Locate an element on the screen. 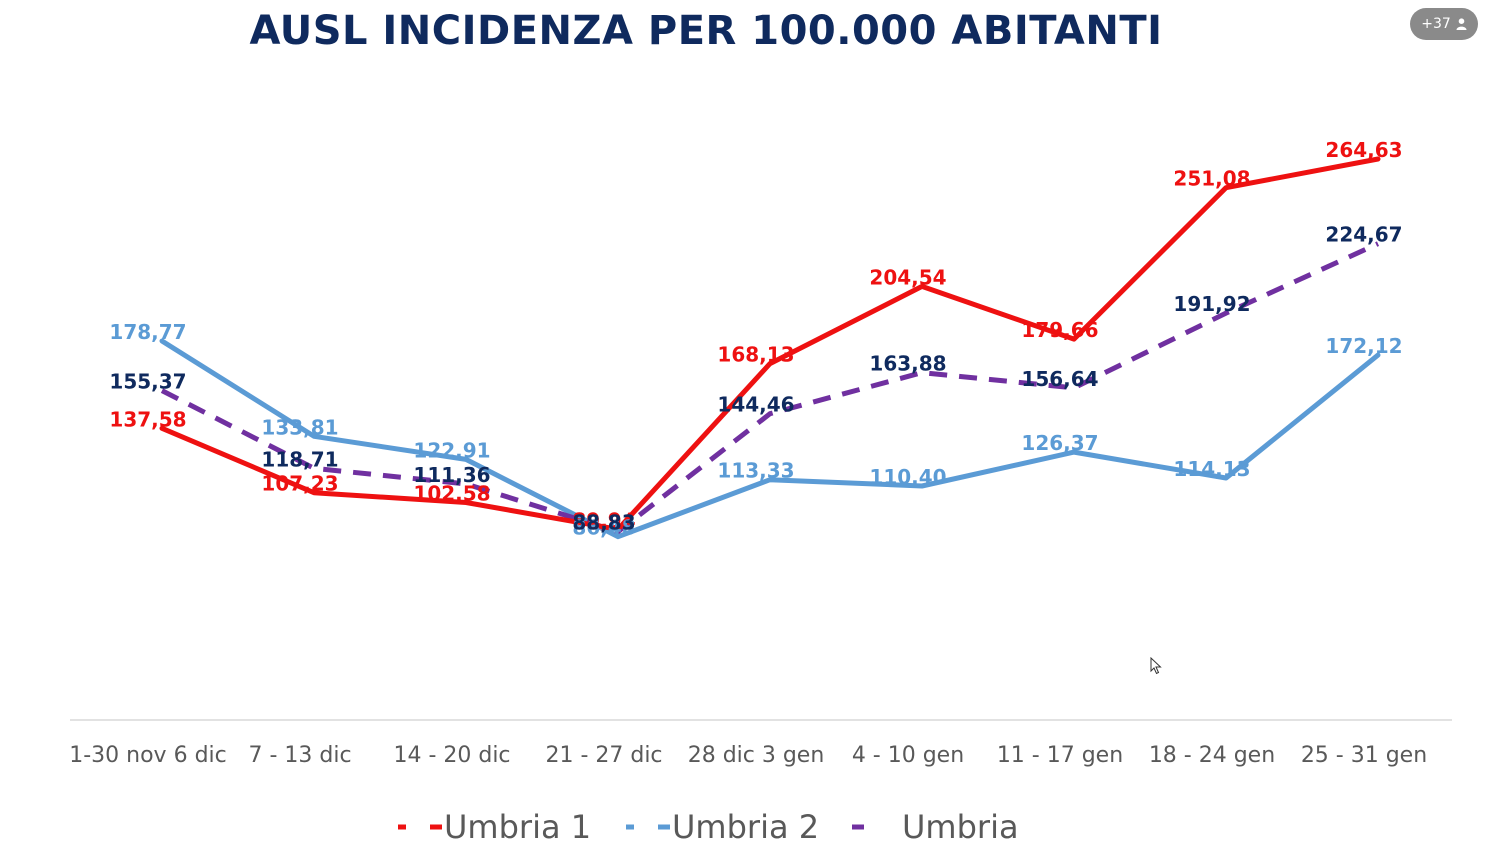 This screenshot has width=1486, height=859. data-label-umbria: 111,36 is located at coordinates (451, 475).